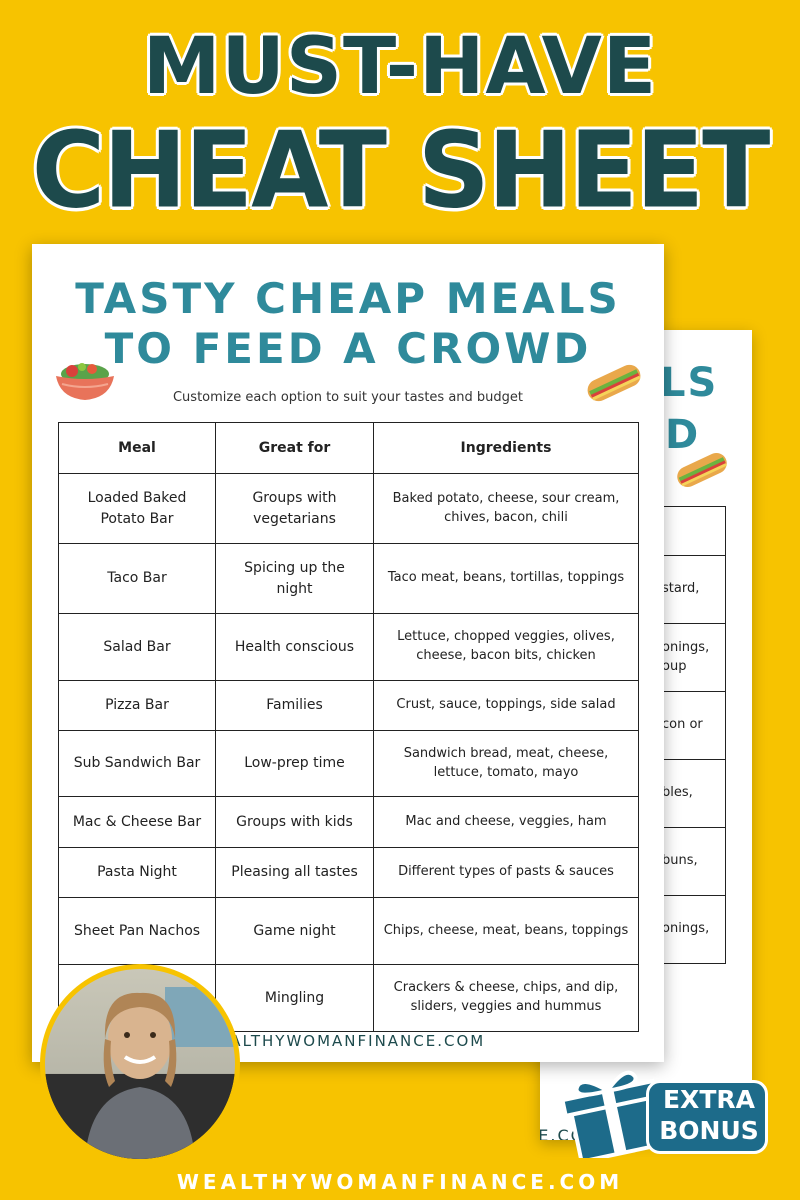  Describe the element at coordinates (682, 435) in the screenshot. I see `back-sheet-title-fragment-2: D` at that location.